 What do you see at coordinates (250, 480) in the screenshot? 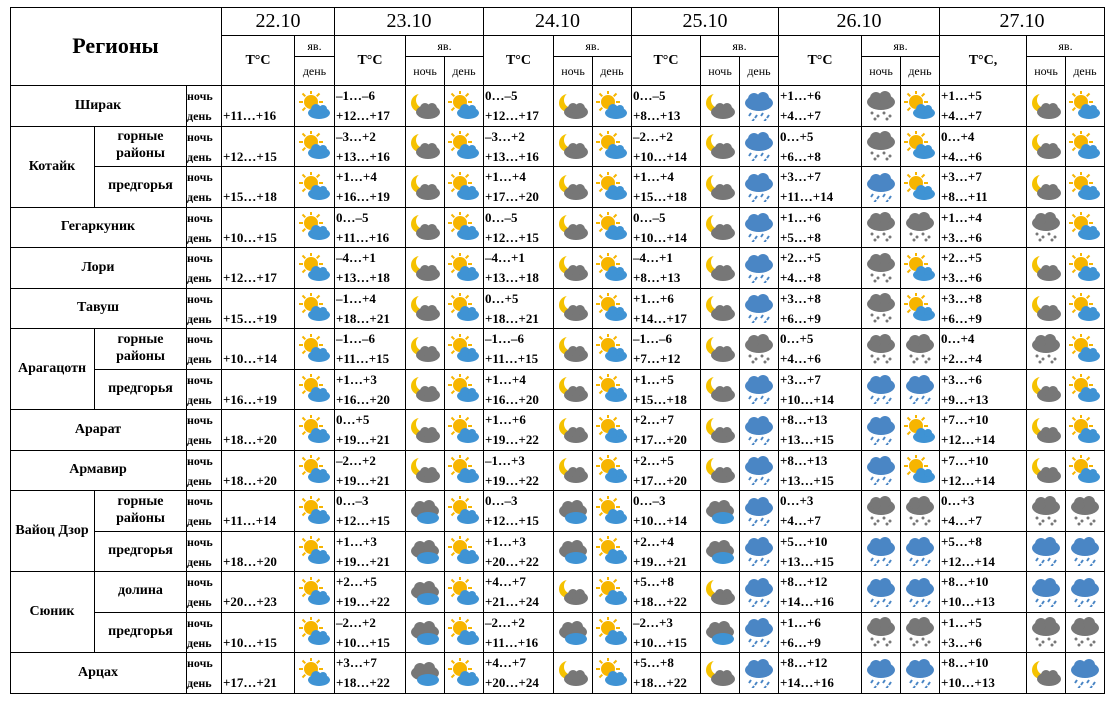
I see `temp-day: +18…+20` at bounding box center [250, 480].